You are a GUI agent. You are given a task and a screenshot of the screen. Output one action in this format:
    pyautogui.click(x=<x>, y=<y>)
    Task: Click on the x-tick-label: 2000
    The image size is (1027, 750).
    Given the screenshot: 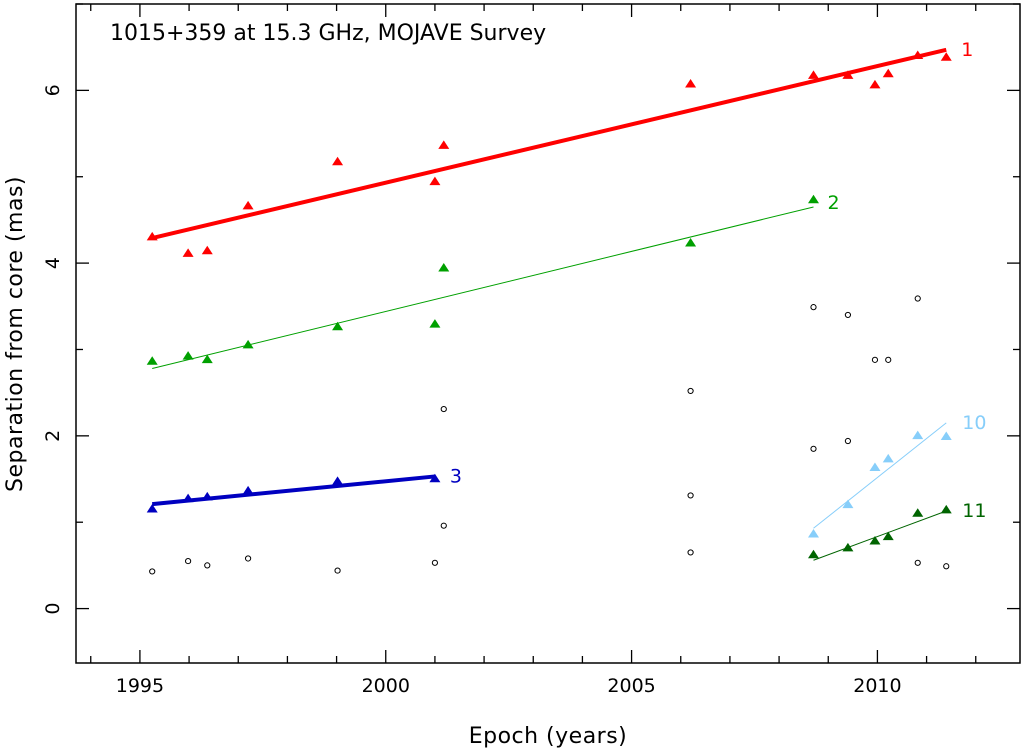 What is the action you would take?
    pyautogui.click(x=386, y=686)
    